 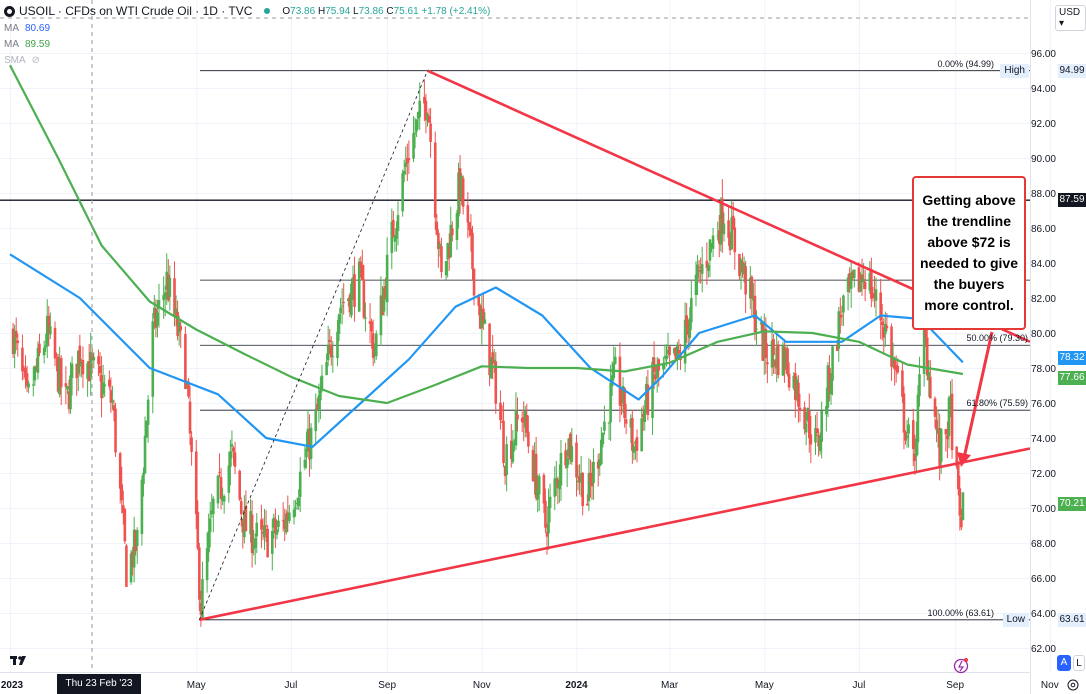 I want to click on currency-selector: USD ▾, so click(x=1070, y=18).